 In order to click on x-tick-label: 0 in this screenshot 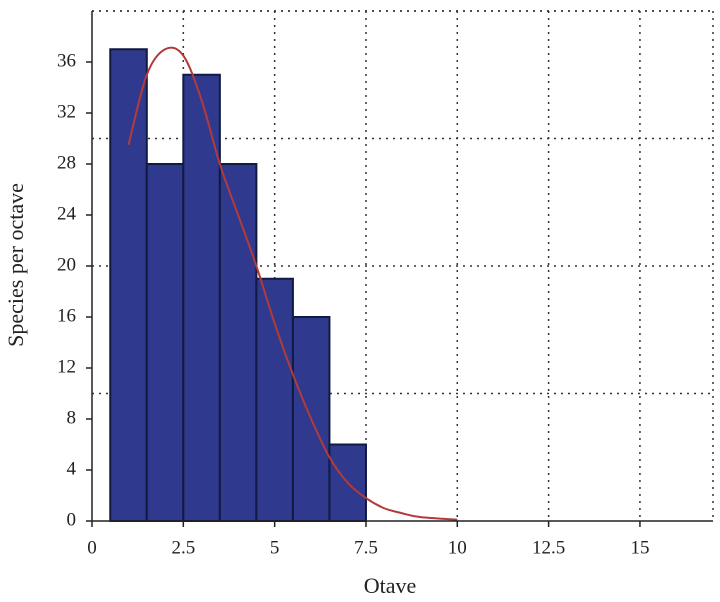, I will do `click(92, 547)`.